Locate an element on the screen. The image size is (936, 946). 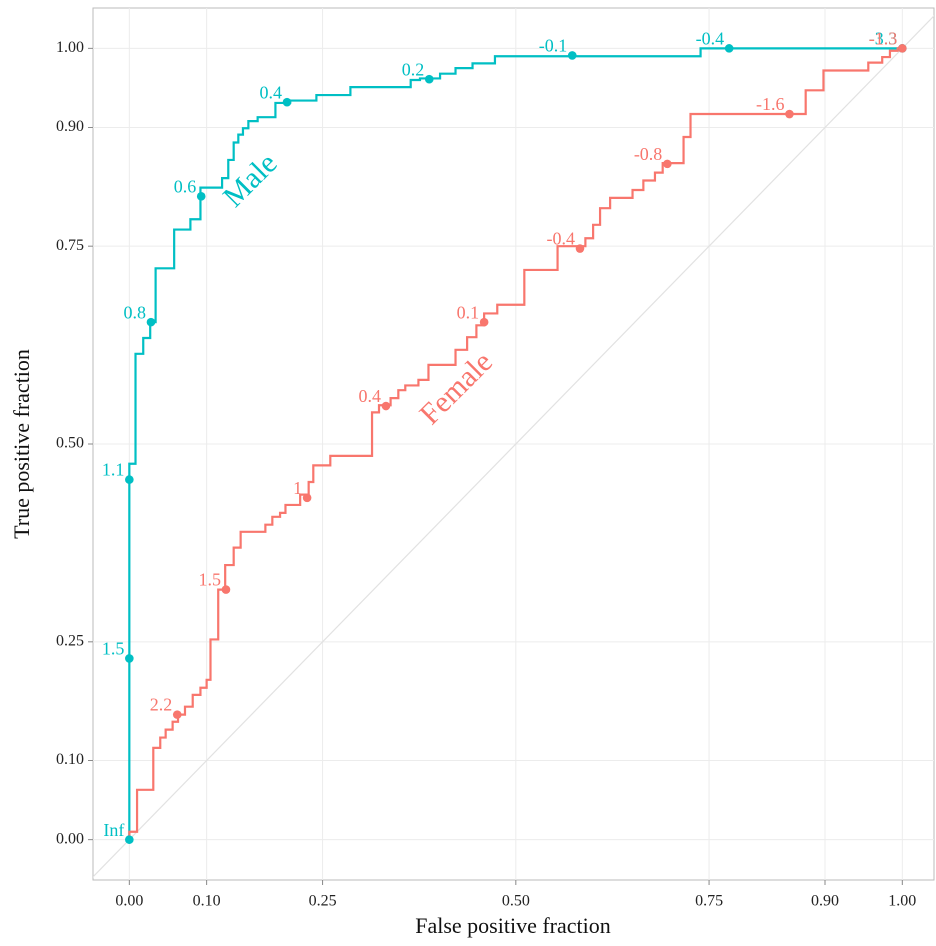
cutoff-label: 0.6 is located at coordinates (185, 186).